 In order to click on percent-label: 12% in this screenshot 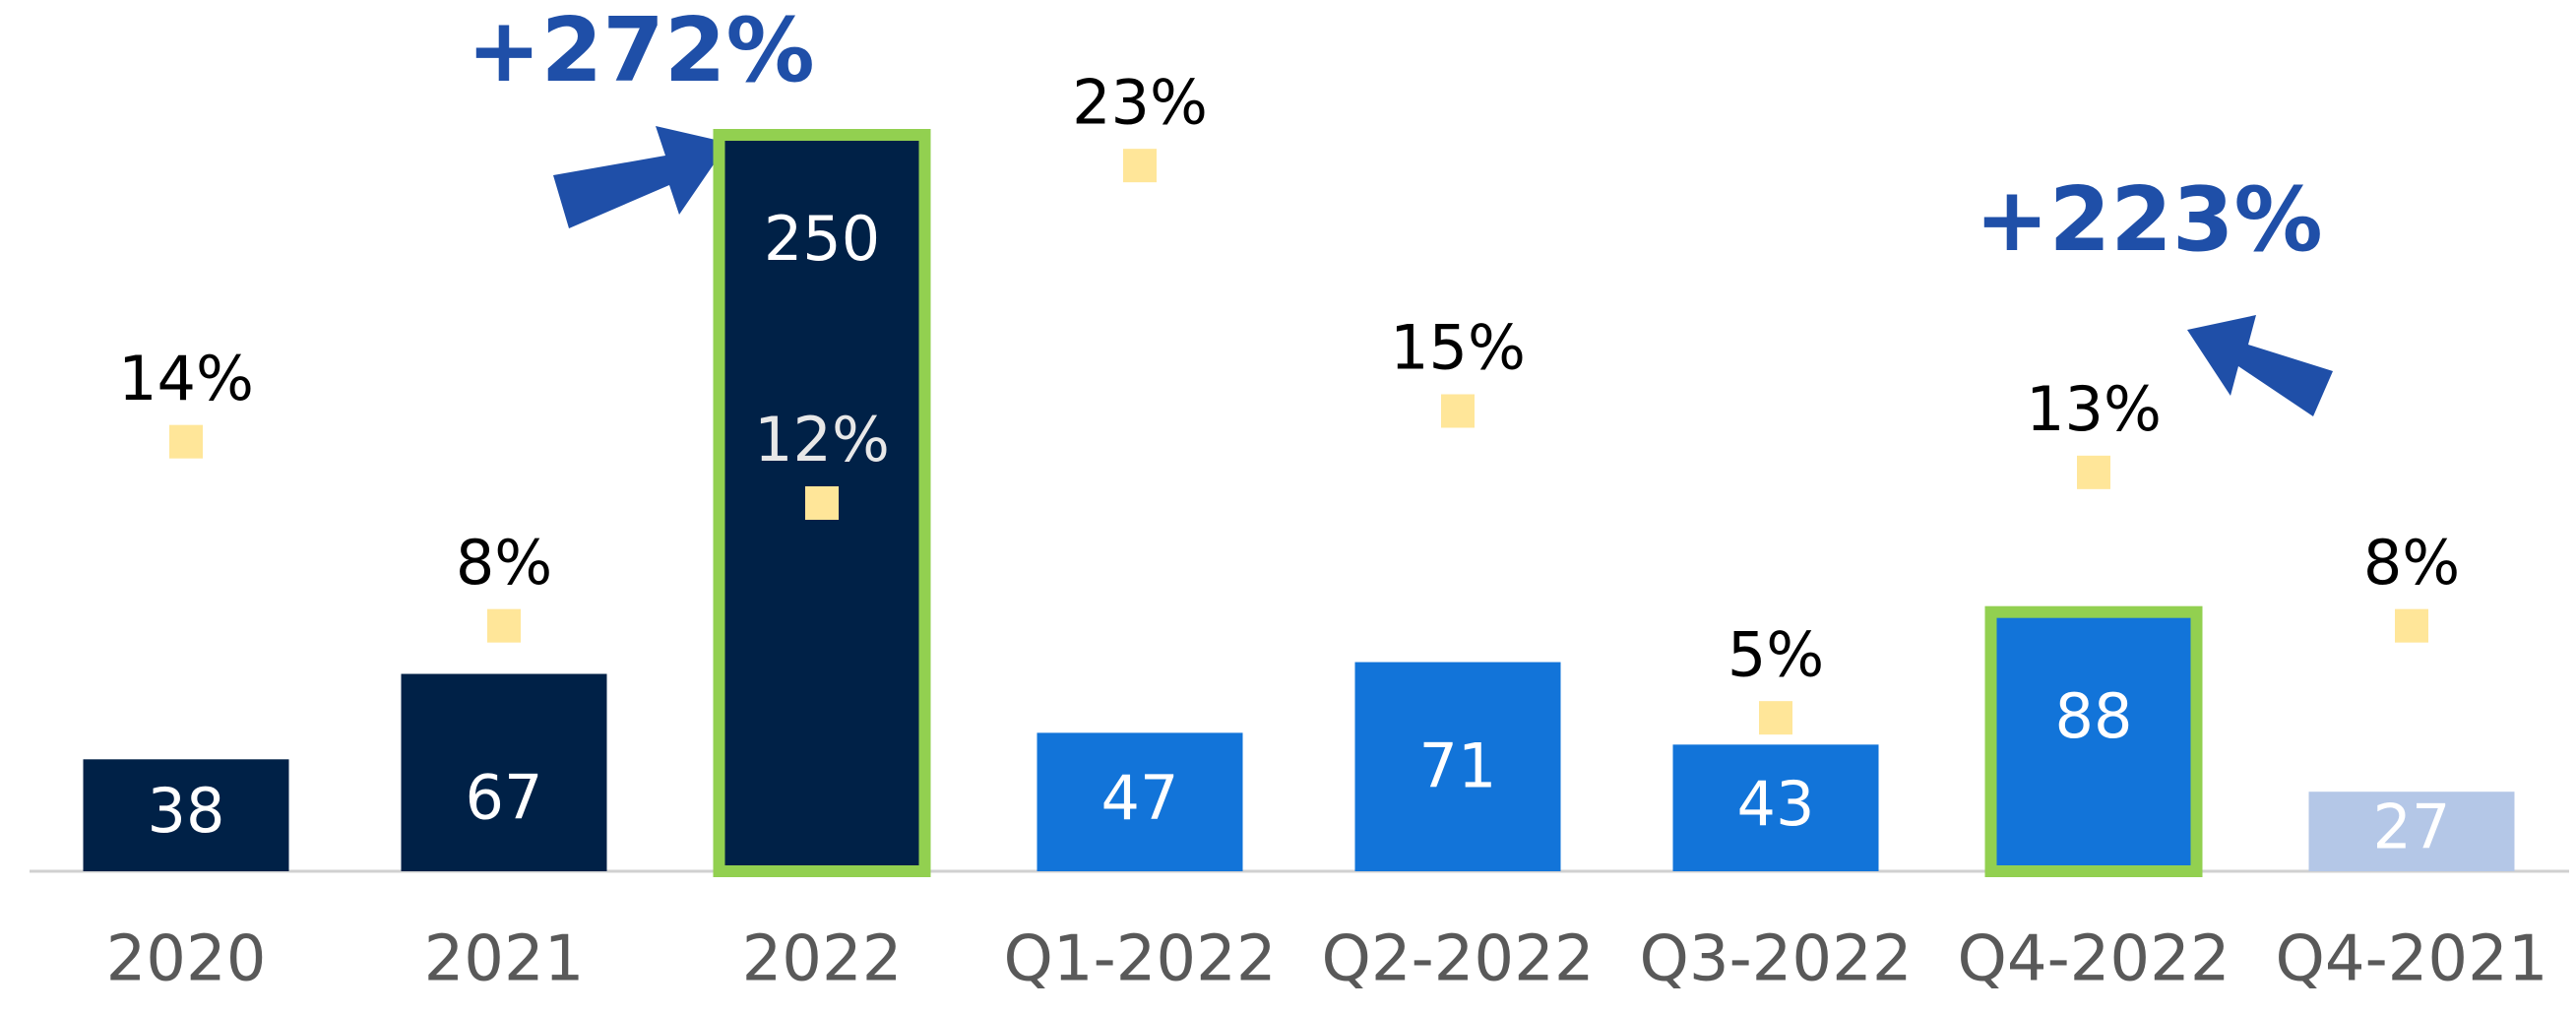, I will do `click(822, 439)`.